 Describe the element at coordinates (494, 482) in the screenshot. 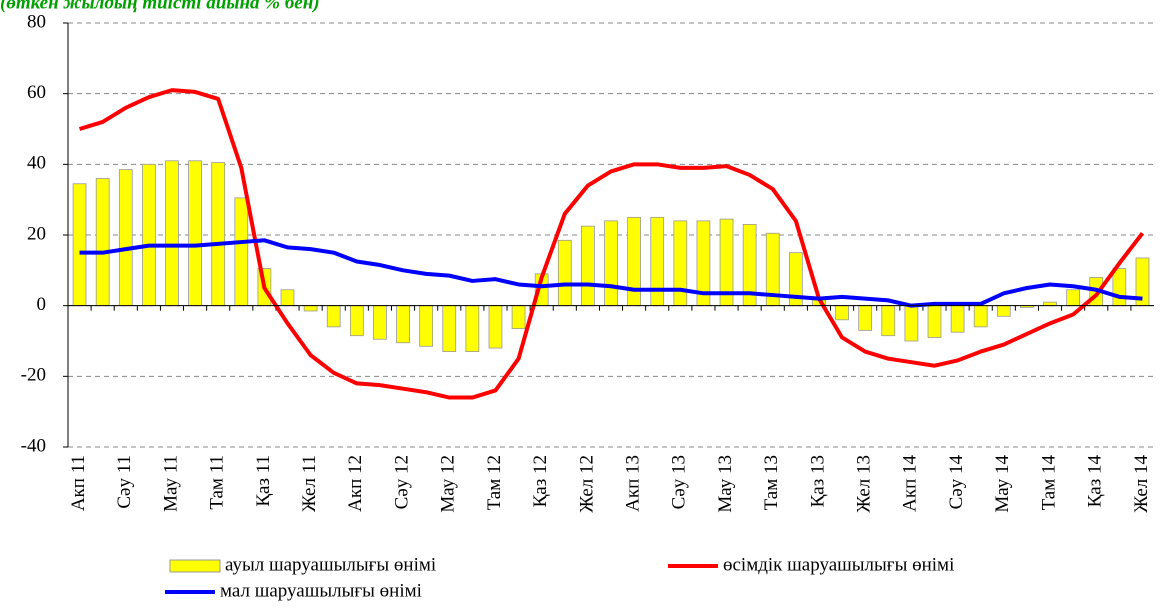

I see `x-tick-label: Там 12` at that location.